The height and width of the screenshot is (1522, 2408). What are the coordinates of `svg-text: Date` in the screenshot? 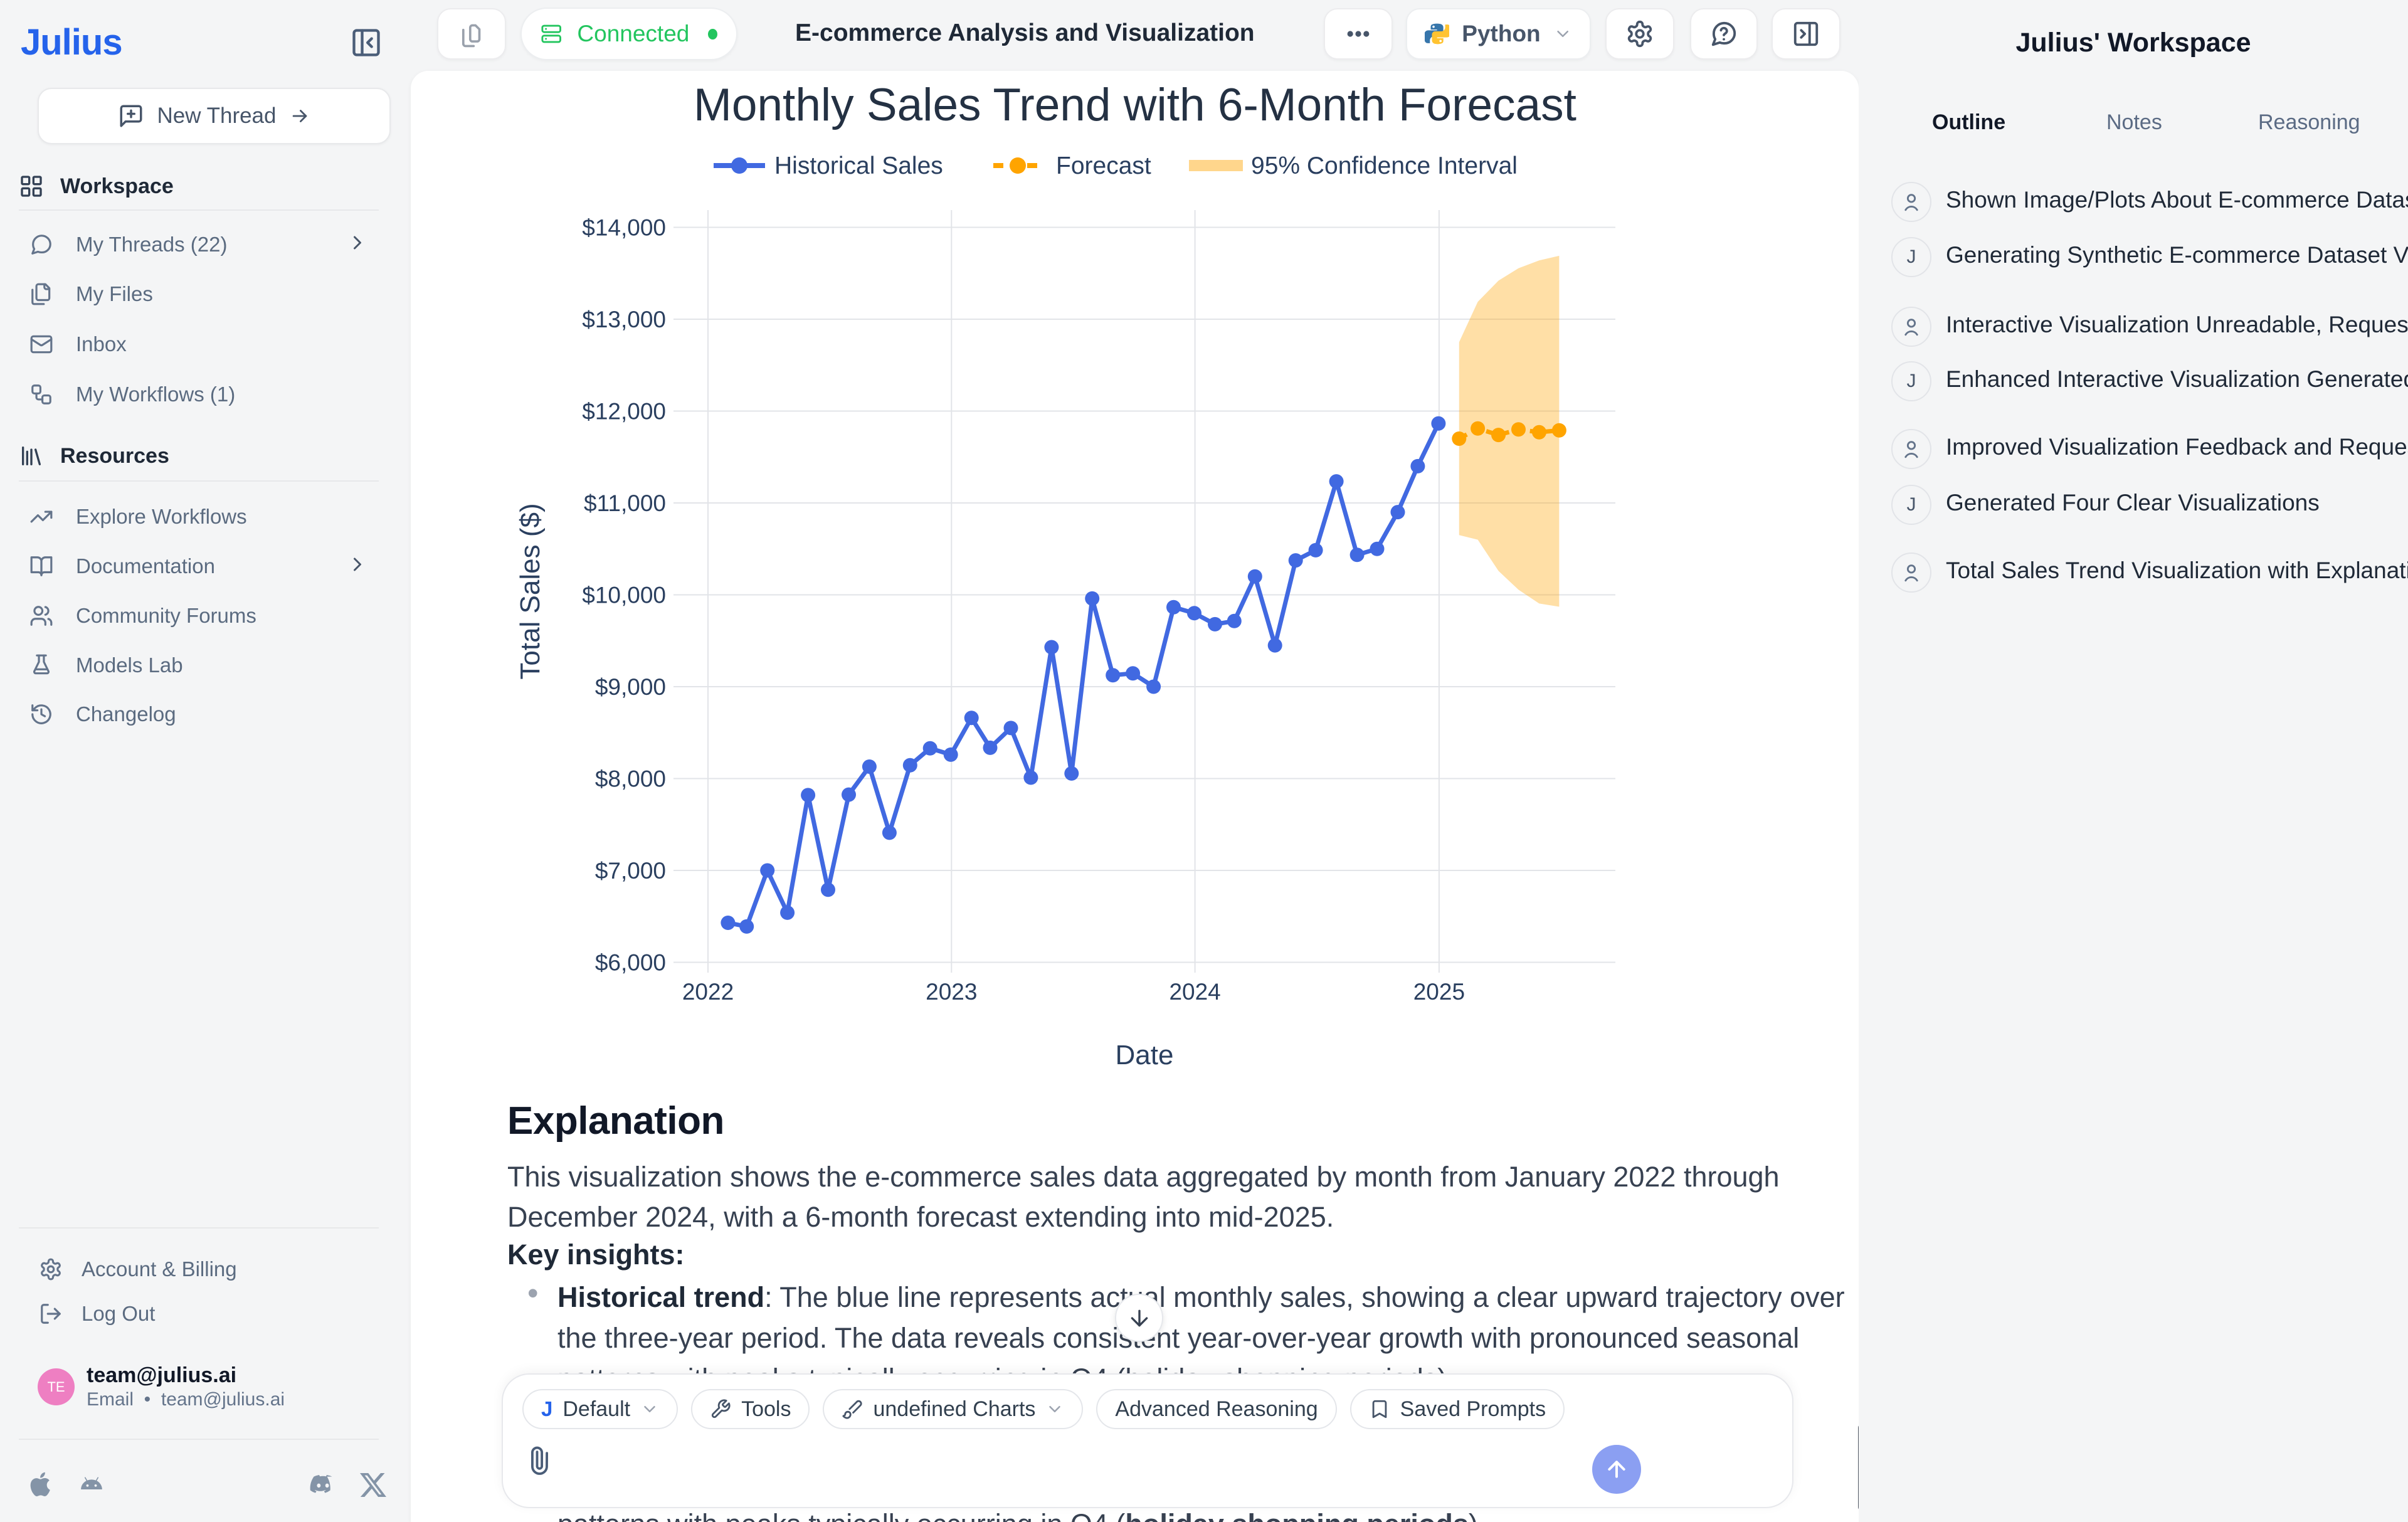 It's located at (1145, 1055).